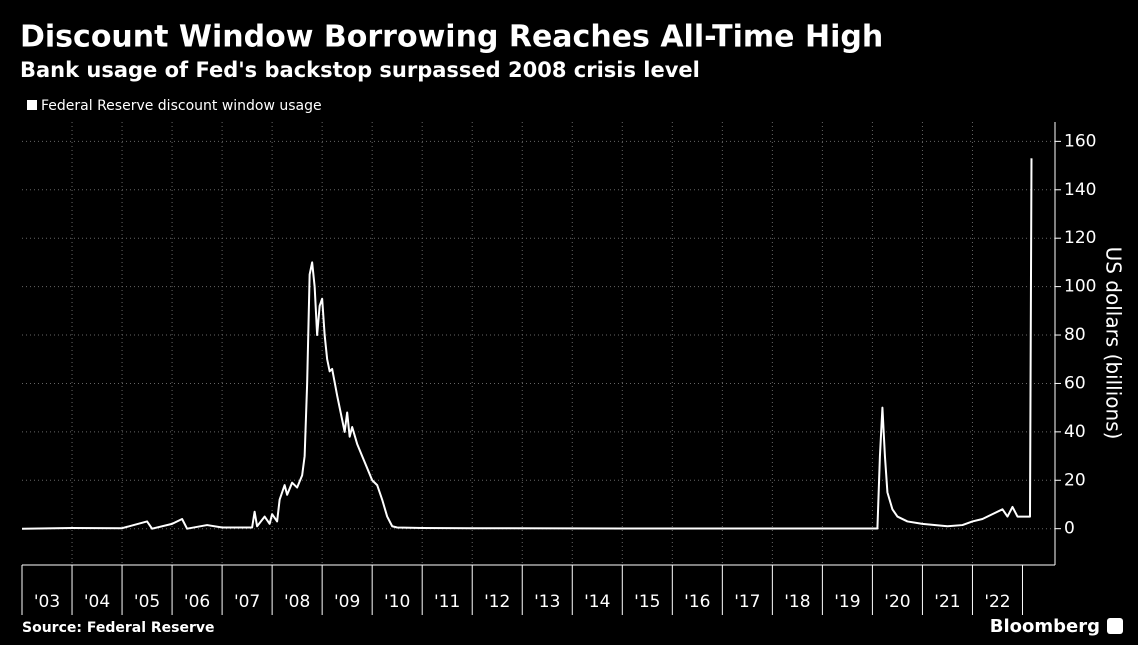 The image size is (1138, 645). I want to click on x-tick-label: '20, so click(897, 602).